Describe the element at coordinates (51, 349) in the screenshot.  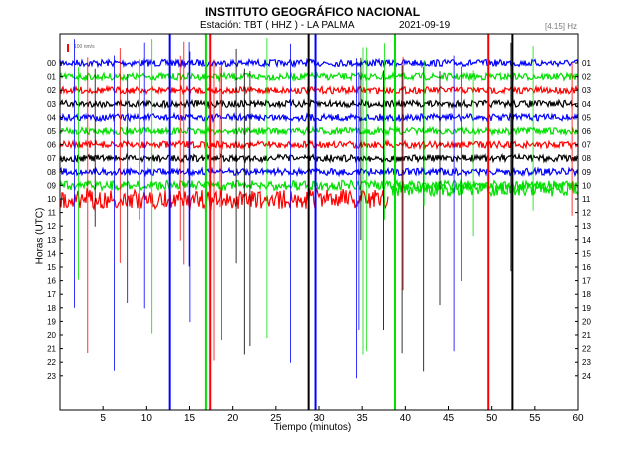
I see `y-tick-label-left: 21` at that location.